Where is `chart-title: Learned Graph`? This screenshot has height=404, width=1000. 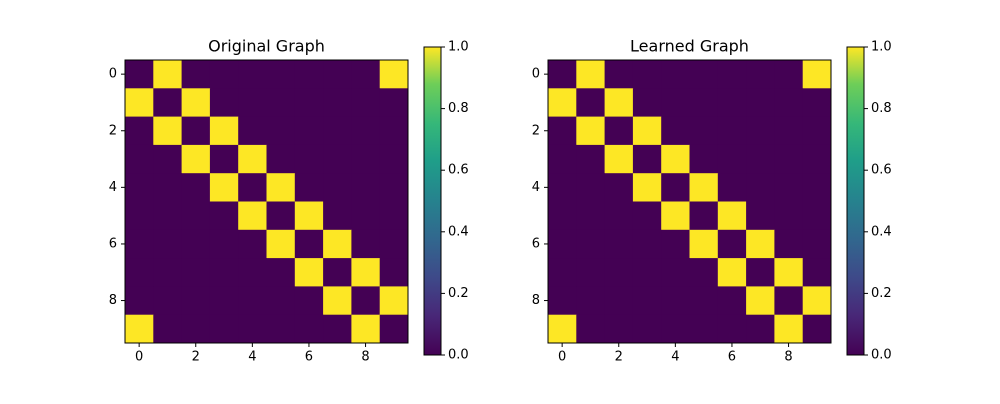
chart-title: Learned Graph is located at coordinates (689, 46).